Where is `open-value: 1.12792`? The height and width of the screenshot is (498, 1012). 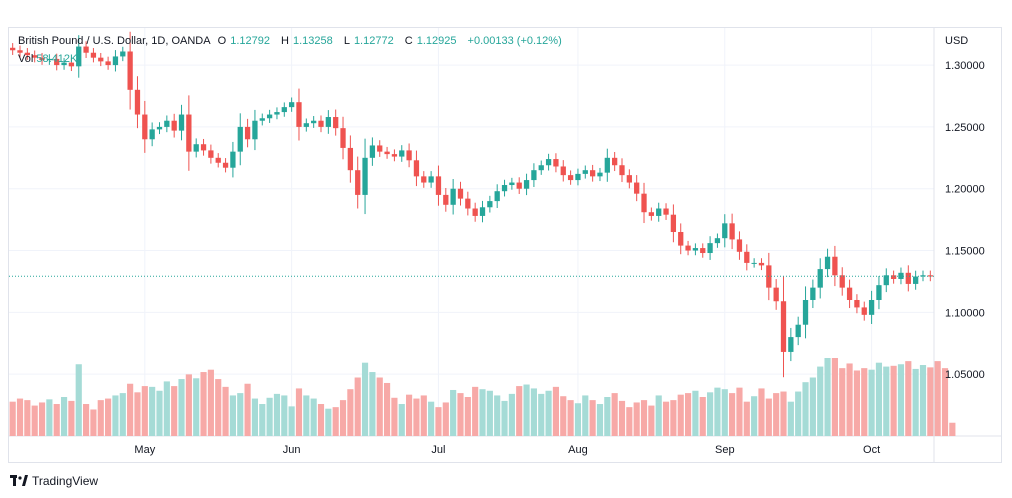 open-value: 1.12792 is located at coordinates (250, 41).